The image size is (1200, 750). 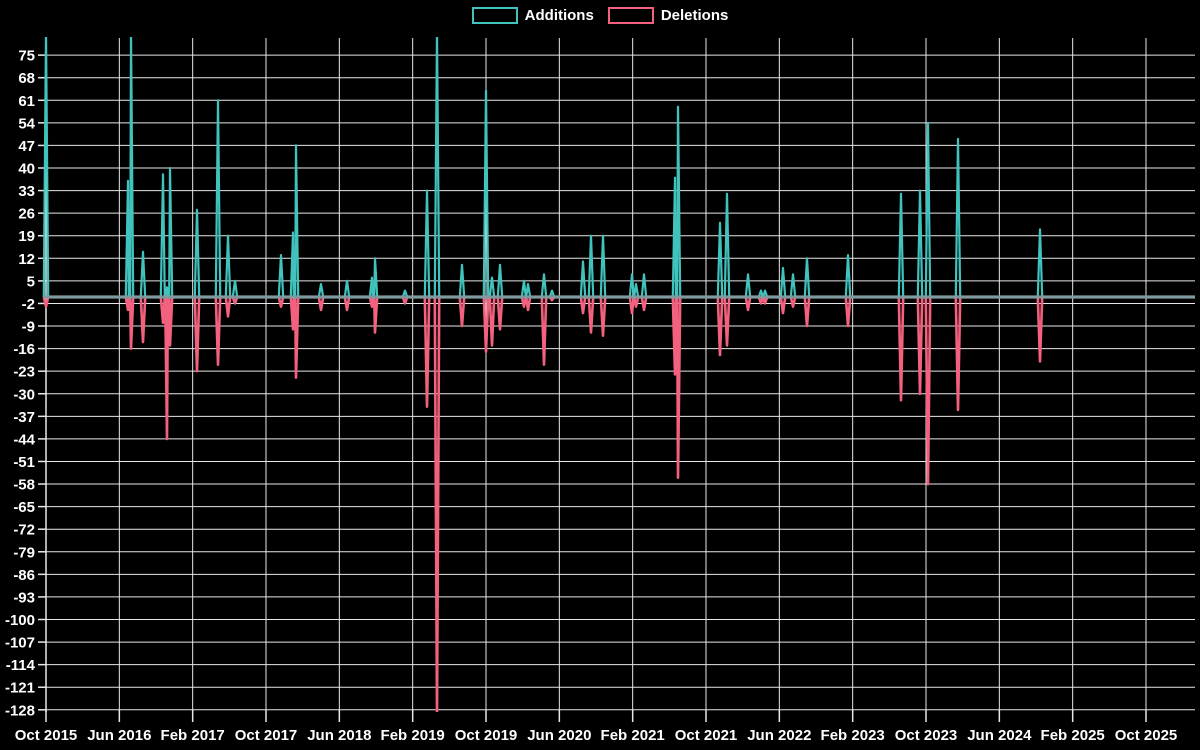 What do you see at coordinates (119, 735) in the screenshot?
I see `x-tick-label: Jun 2016` at bounding box center [119, 735].